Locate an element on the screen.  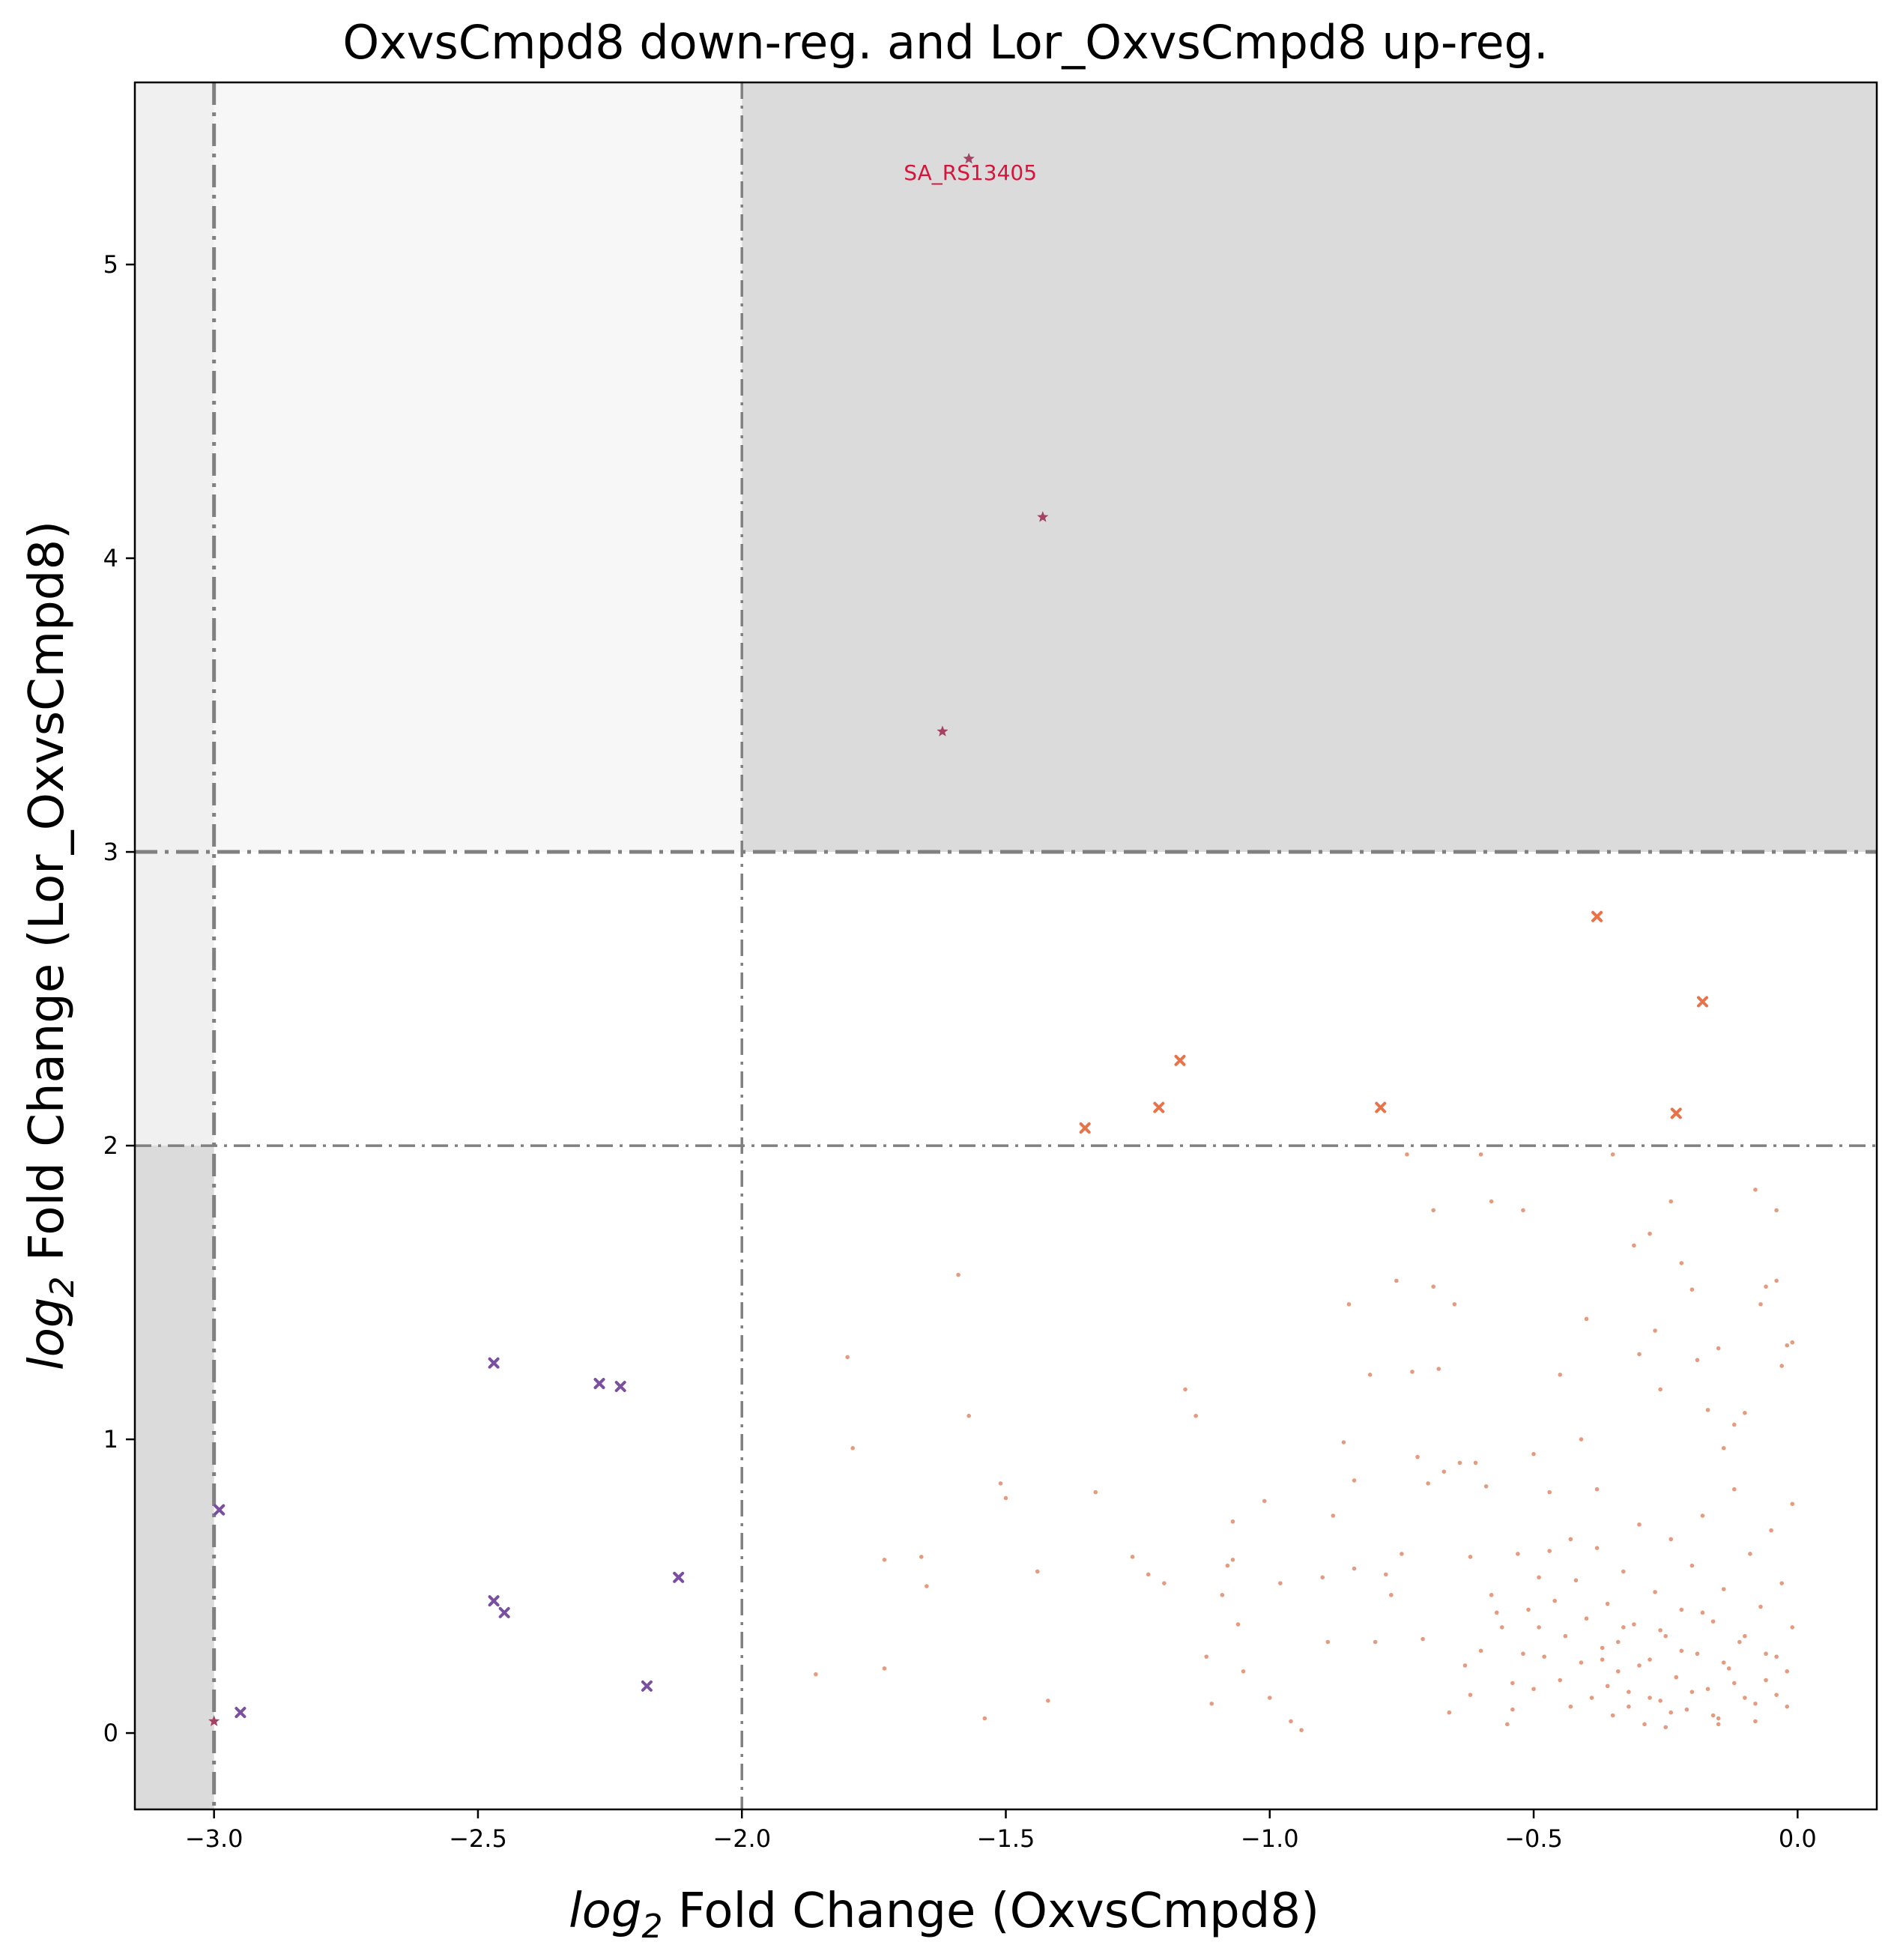
x-tick-label: −1.5 is located at coordinates (1006, 1839).